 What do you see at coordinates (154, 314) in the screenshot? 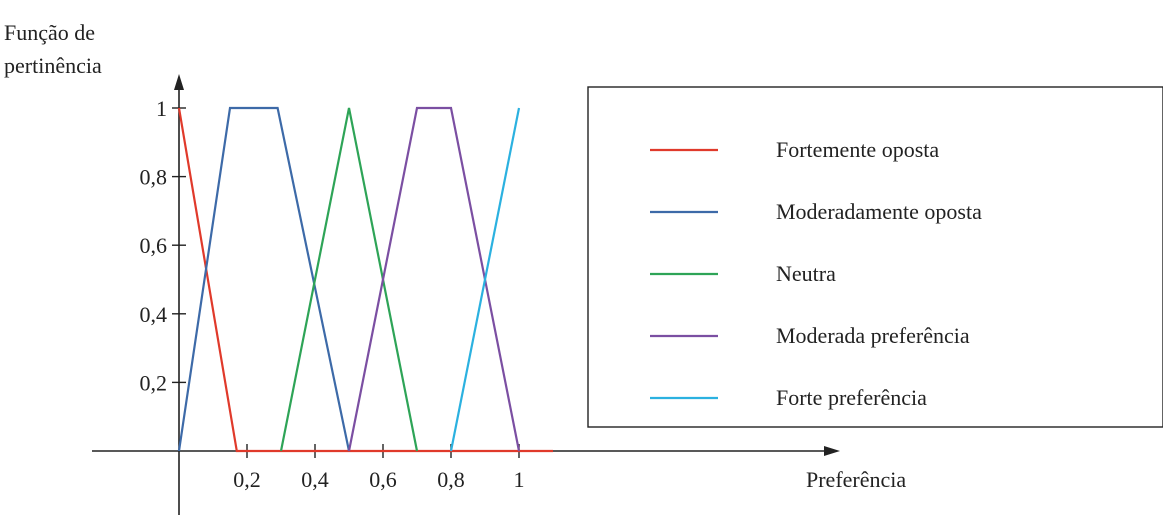
I see `y-tick-label: 0,4` at bounding box center [154, 314].